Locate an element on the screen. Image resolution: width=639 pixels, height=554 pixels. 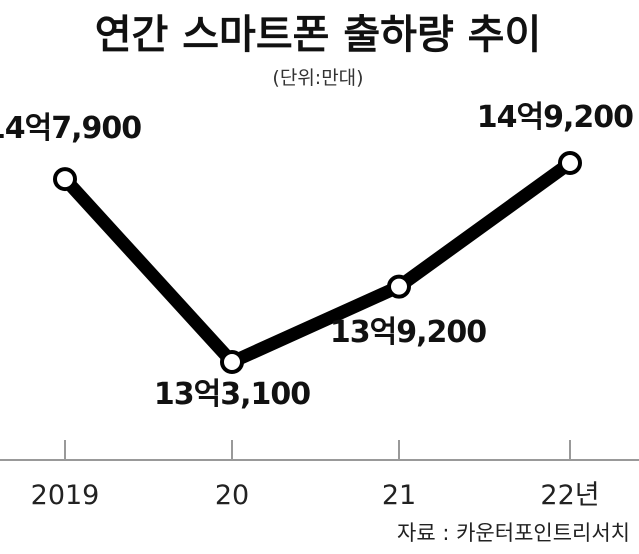
x-axis-ticks is located at coordinates (317, 450).